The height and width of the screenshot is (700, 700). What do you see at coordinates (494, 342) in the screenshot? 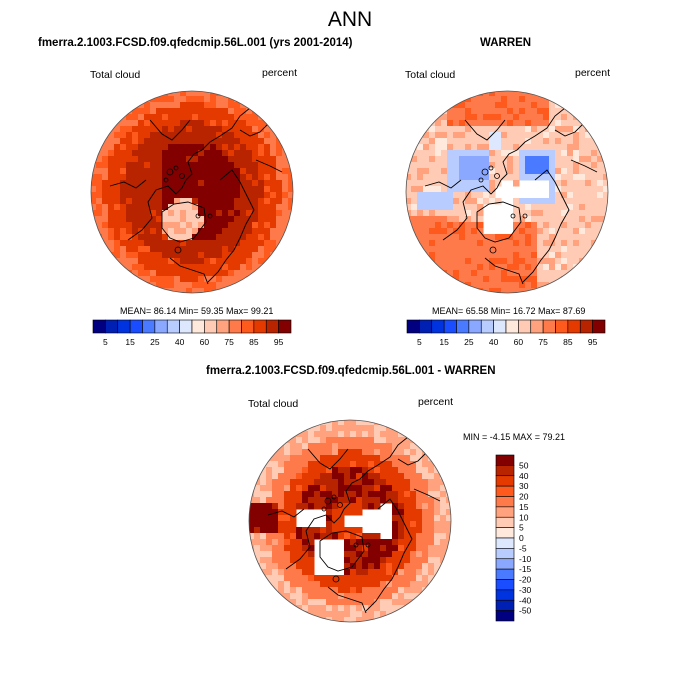
I see `colorbar-tick-label: 40` at bounding box center [494, 342].